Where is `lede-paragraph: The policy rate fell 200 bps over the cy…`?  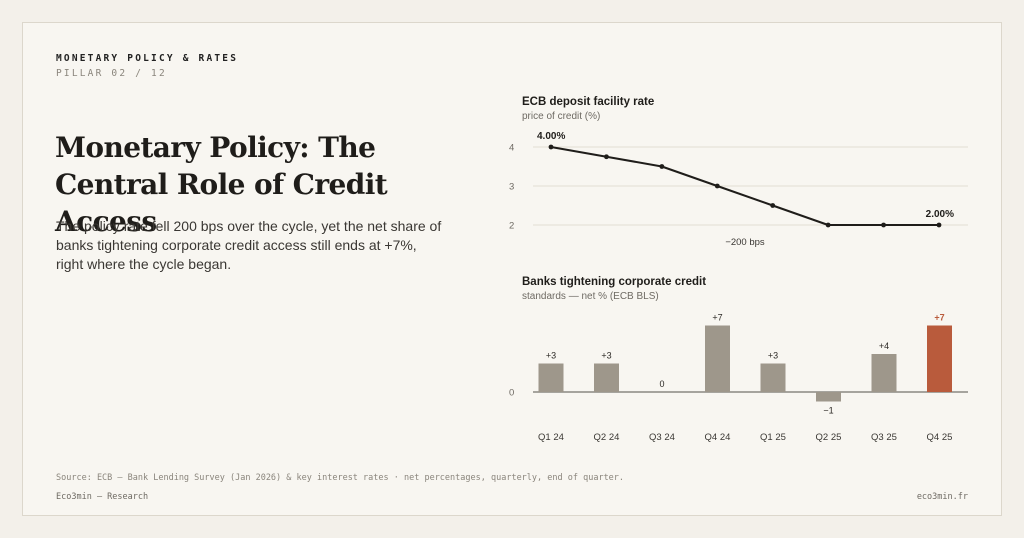 lede-paragraph: The policy rate fell 200 bps over the cy… is located at coordinates (256, 245).